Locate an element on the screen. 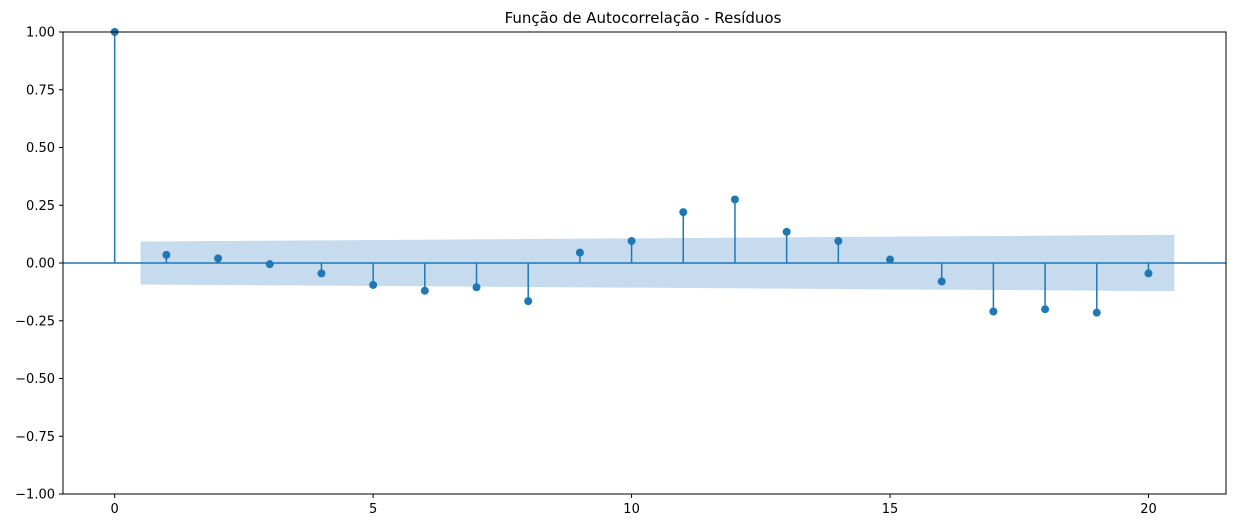 Image resolution: width=1234 pixels, height=528 pixels. y-tick-label: −1.00 is located at coordinates (35, 495).